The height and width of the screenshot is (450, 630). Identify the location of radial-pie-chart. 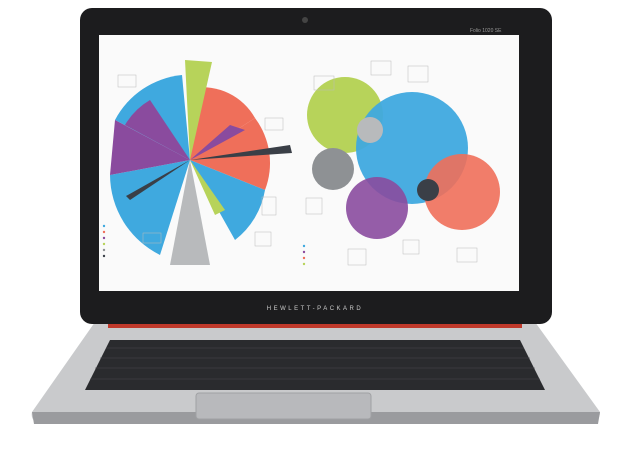
(201, 162).